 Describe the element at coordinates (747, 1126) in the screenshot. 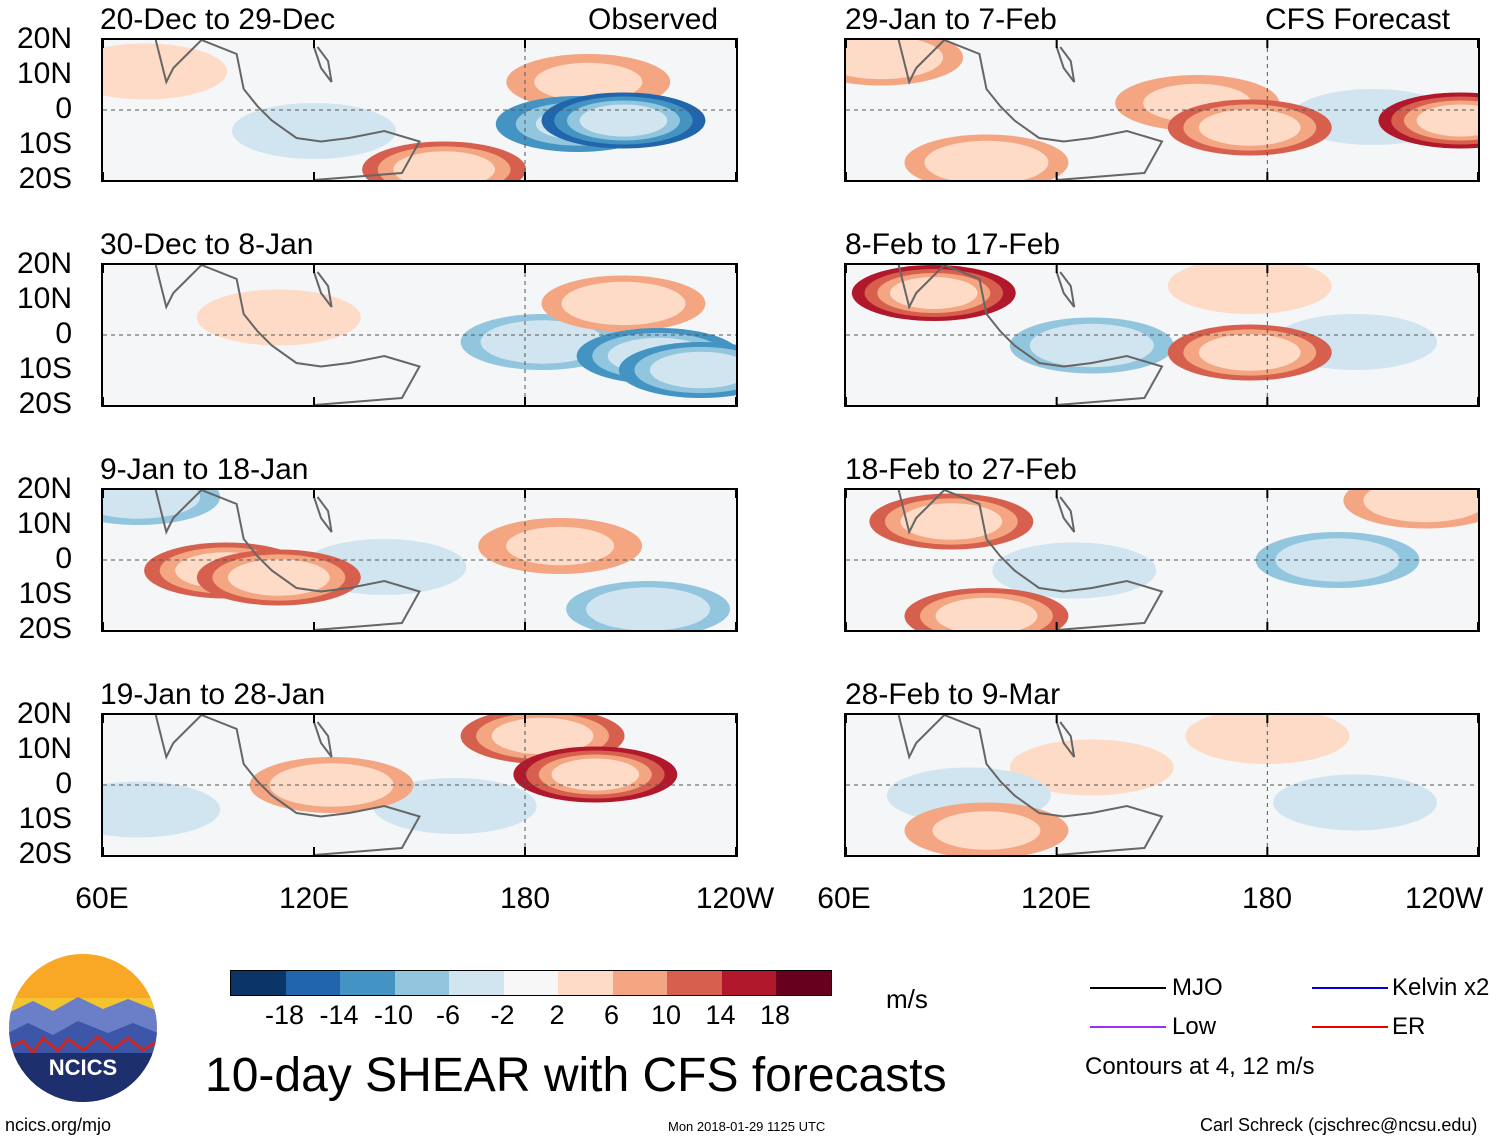

I see `footer-timestamp: Mon 2018-01-29 1125 UTC` at that location.